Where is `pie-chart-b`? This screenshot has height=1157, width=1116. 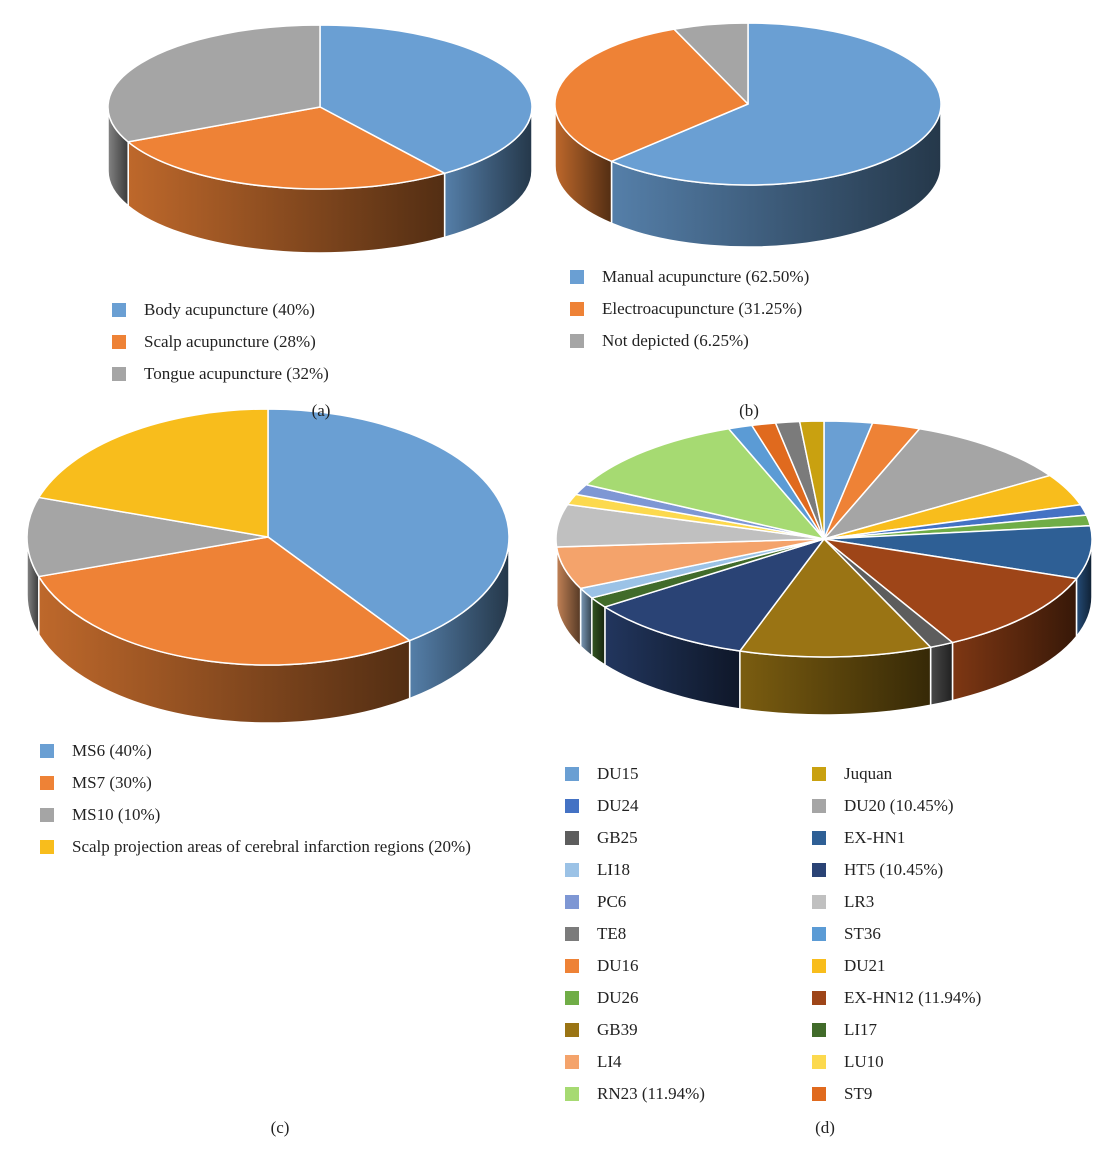
pie-chart-b is located at coordinates (748, 135).